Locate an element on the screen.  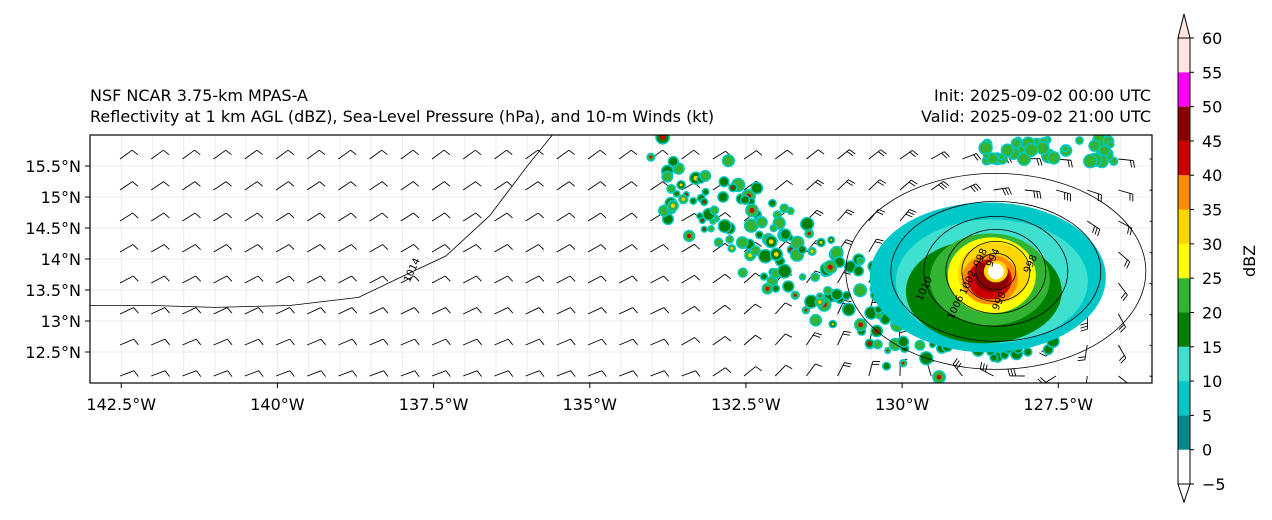
lon-tick-label: 127.5°W is located at coordinates (1058, 404).